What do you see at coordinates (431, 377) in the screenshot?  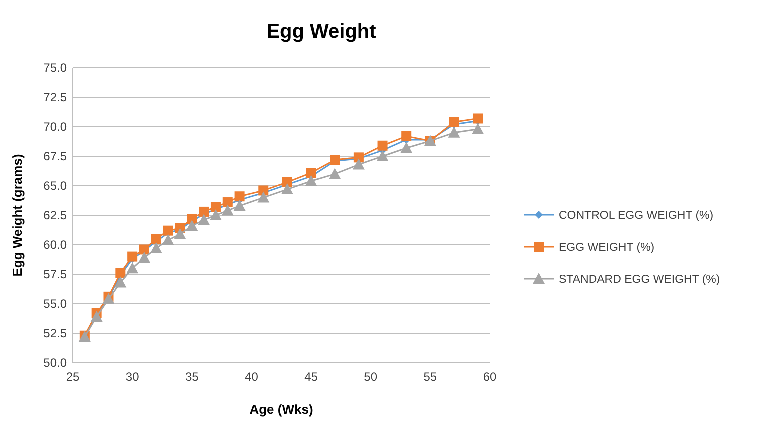 I see `x-tick-label: 55` at bounding box center [431, 377].